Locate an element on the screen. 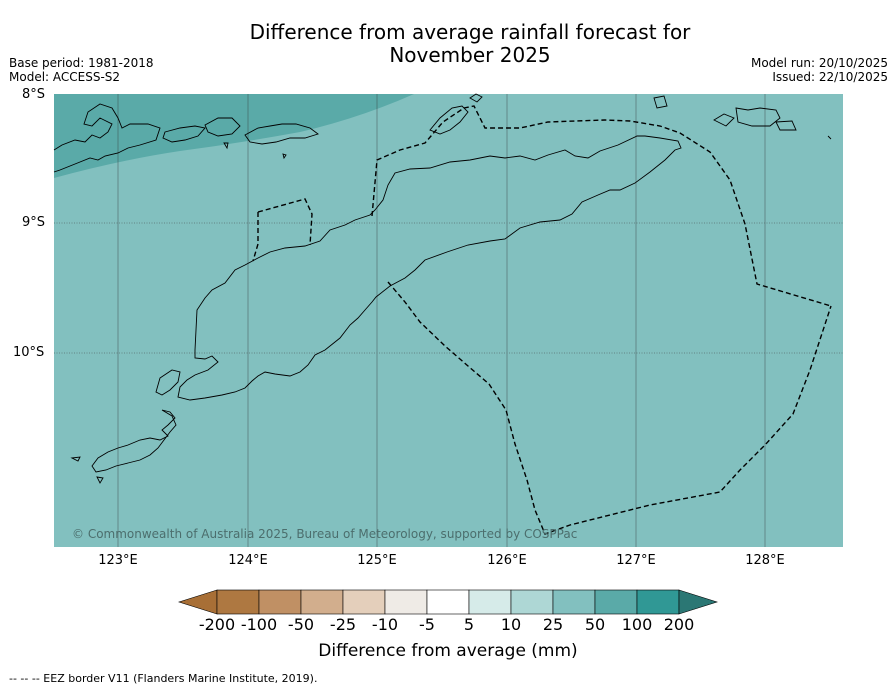 Image resolution: width=896 pixels, height=690 pixels. alor-coastline is located at coordinates (281, 134).